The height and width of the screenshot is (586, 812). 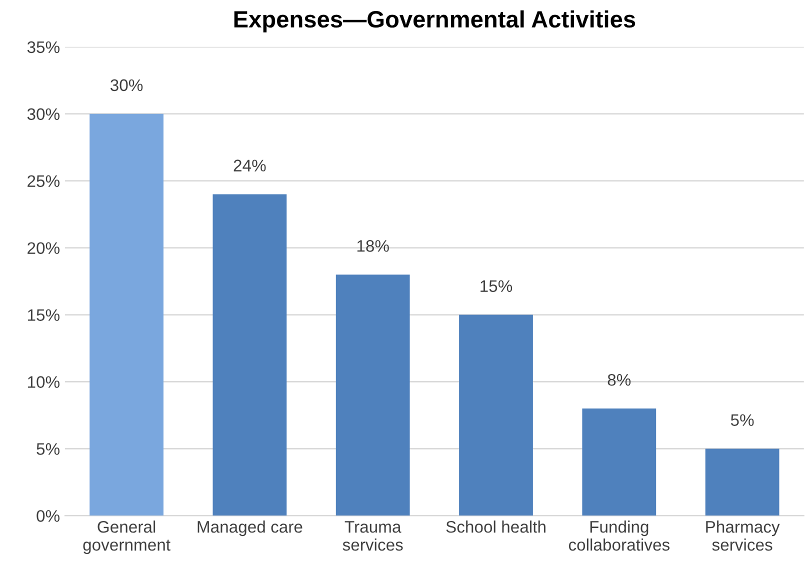 I want to click on x-tick-label: General government, so click(x=126, y=537).